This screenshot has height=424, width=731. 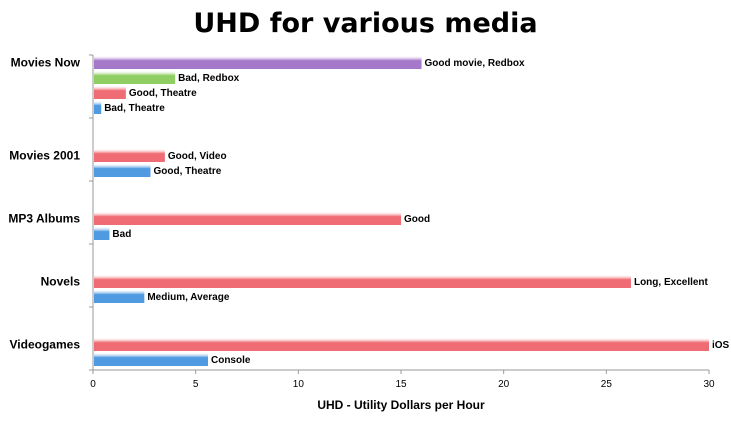 I want to click on x-tick-label: 20, so click(x=504, y=384).